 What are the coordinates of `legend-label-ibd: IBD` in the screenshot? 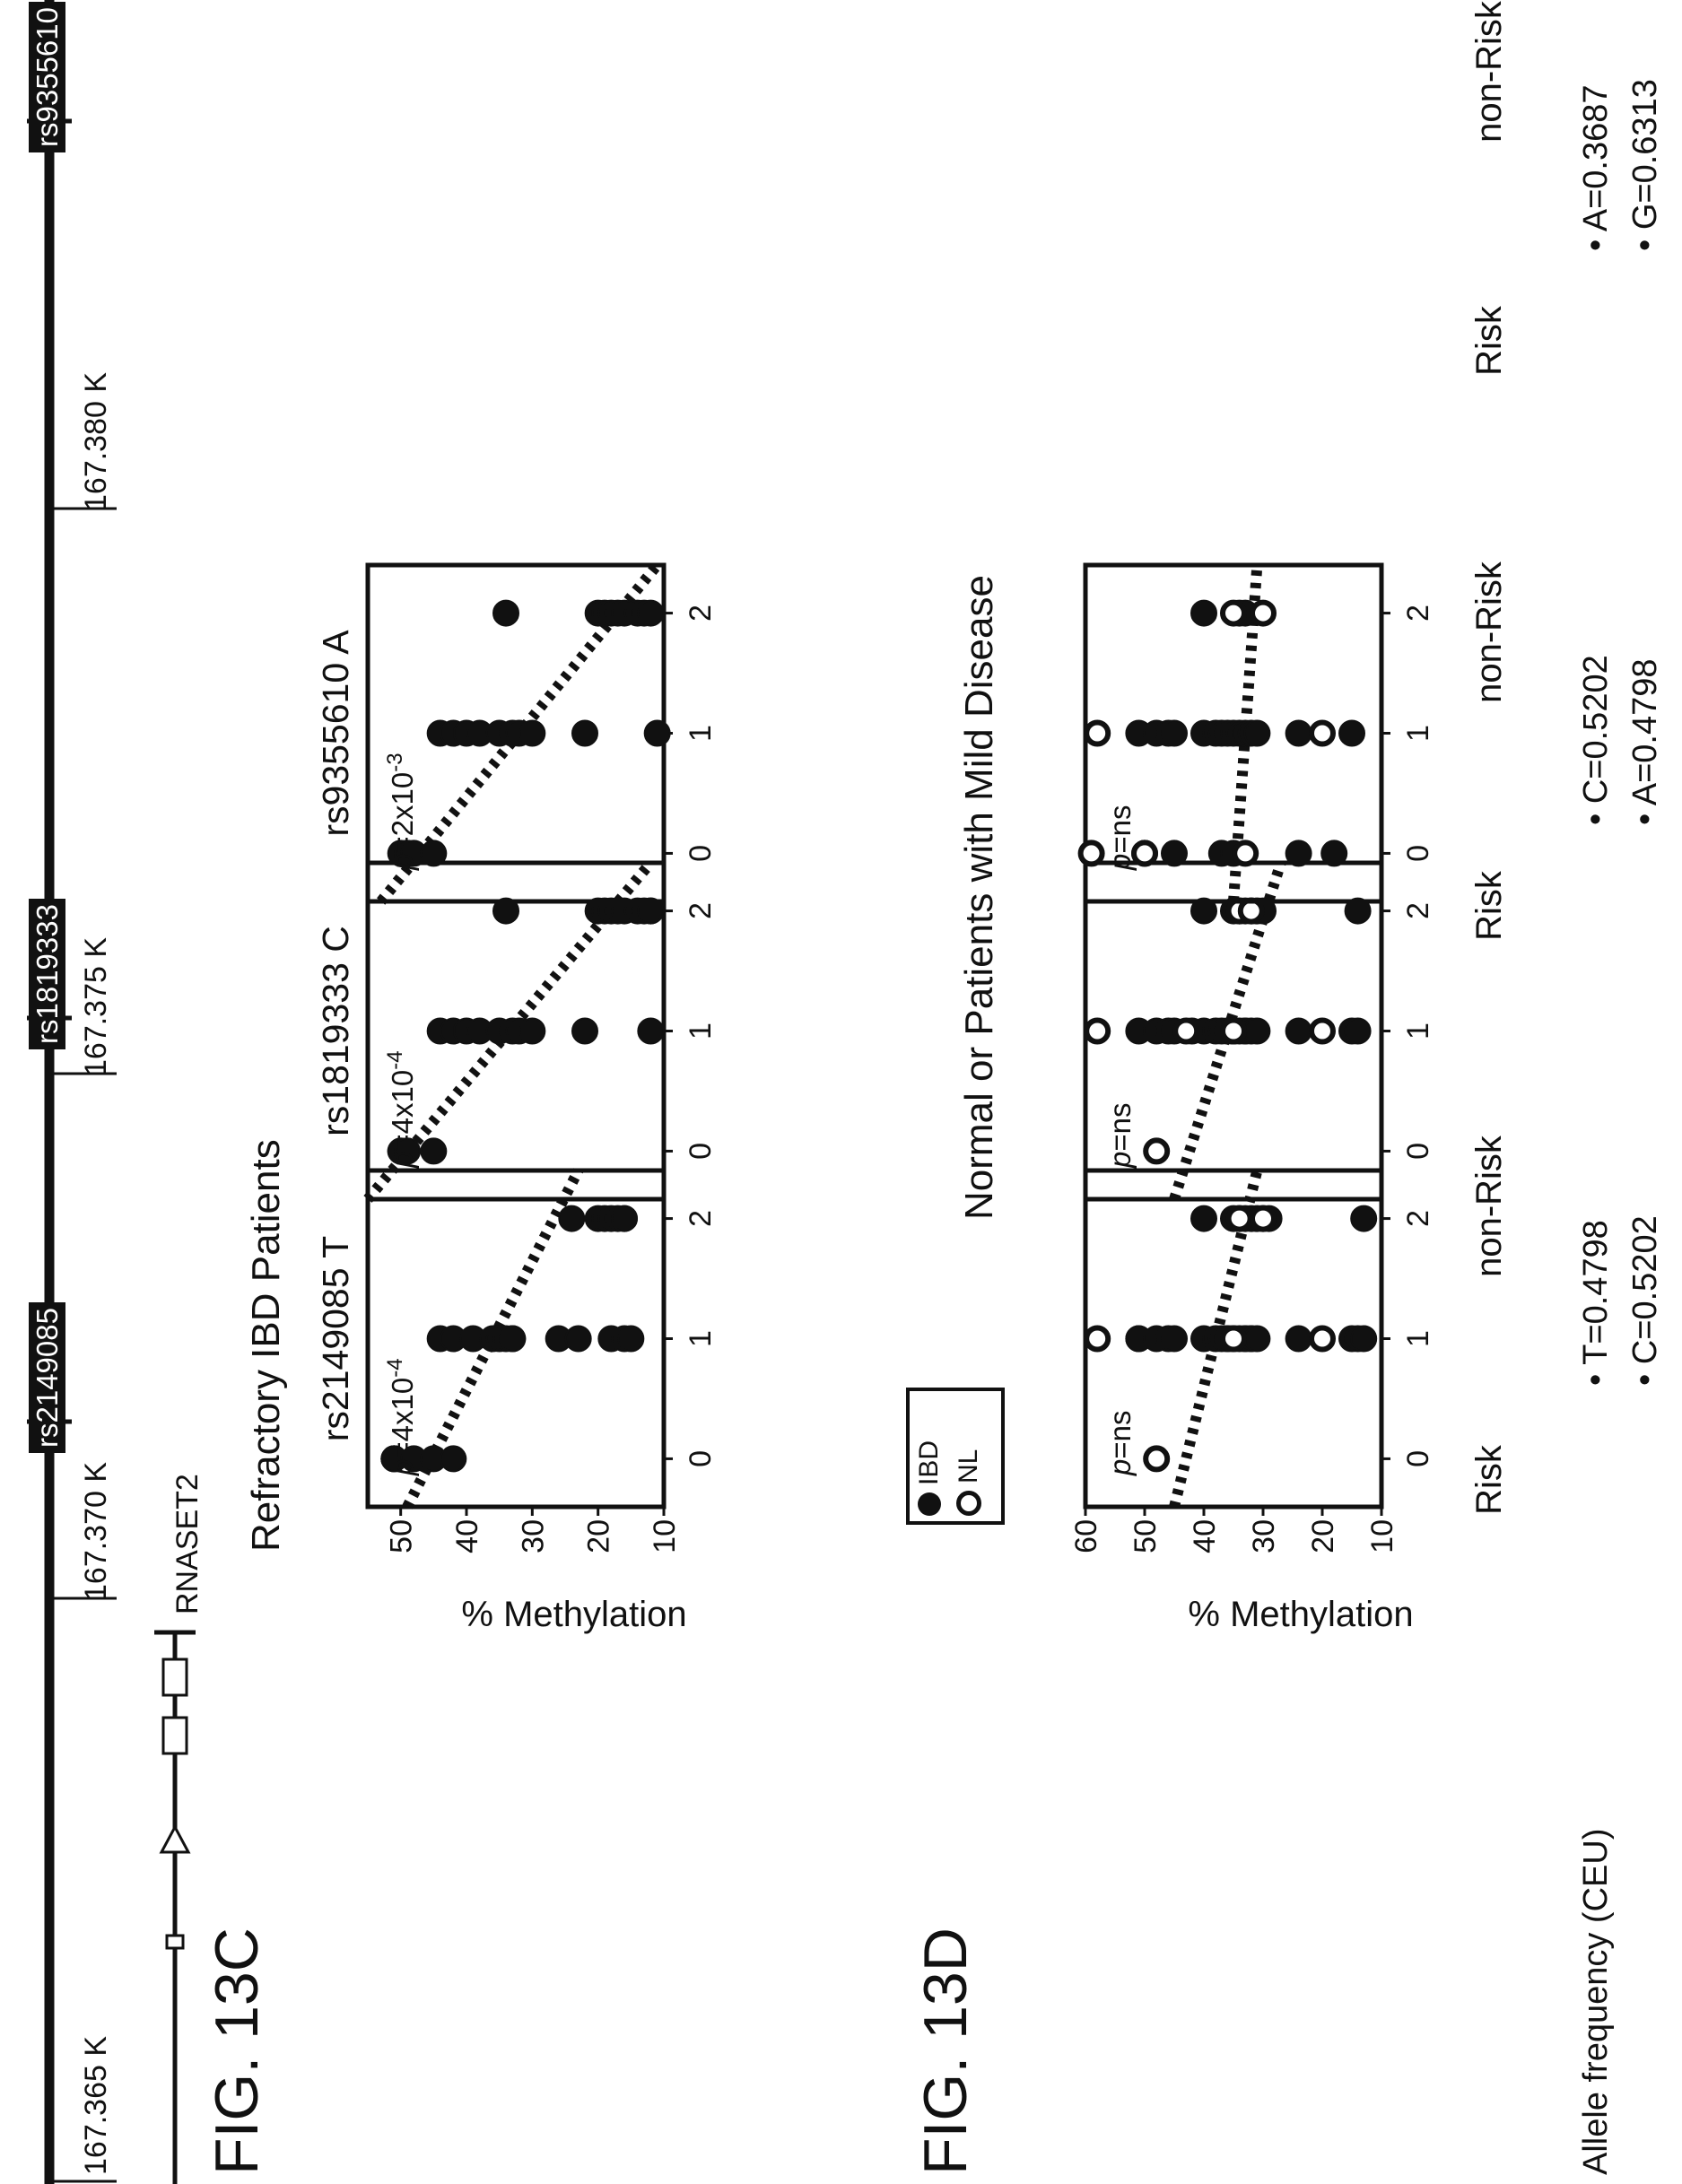 It's located at (929, 1462).